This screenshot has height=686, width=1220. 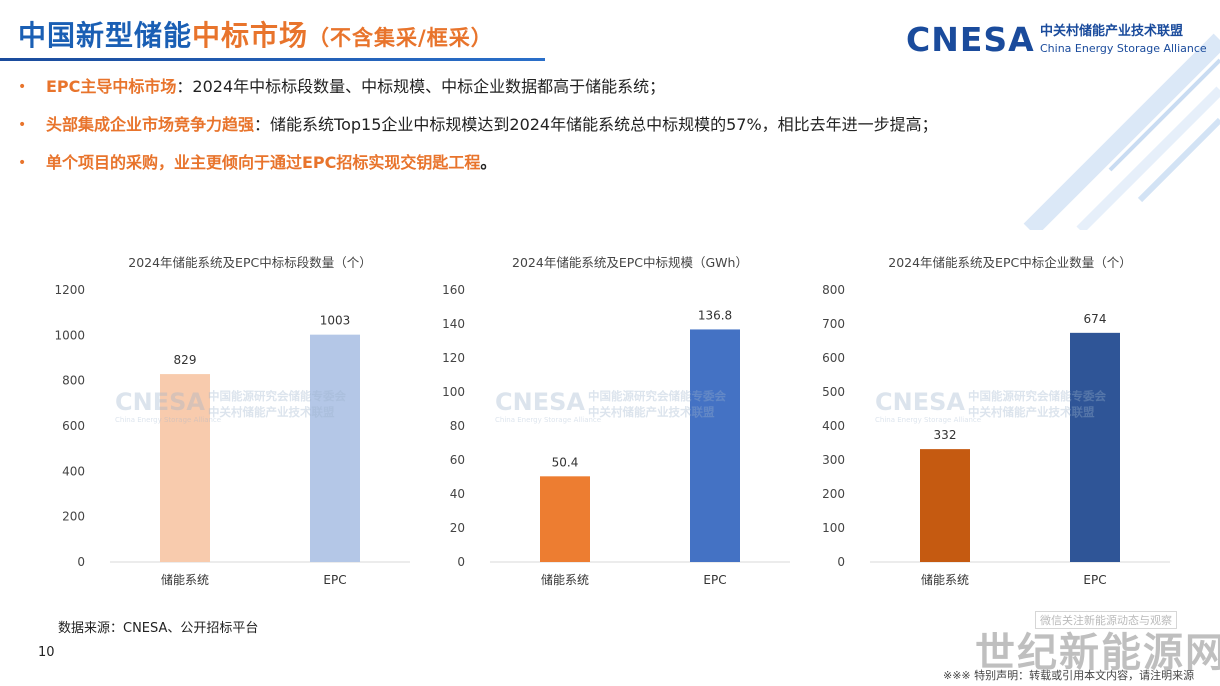 I want to click on title-part-paren: （不含集采/框采）, so click(x=400, y=38).